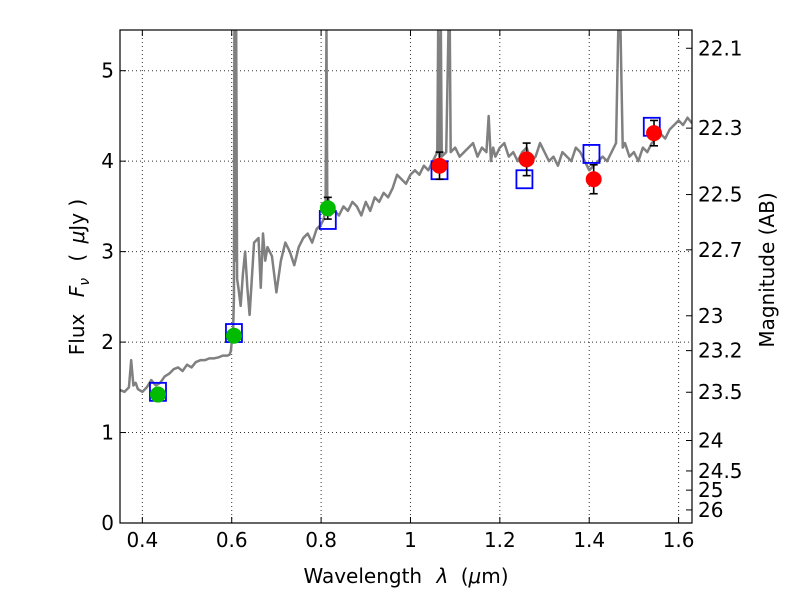 The height and width of the screenshot is (600, 800). Describe the element at coordinates (679, 540) in the screenshot. I see `x-tick-label: 1.6` at that location.